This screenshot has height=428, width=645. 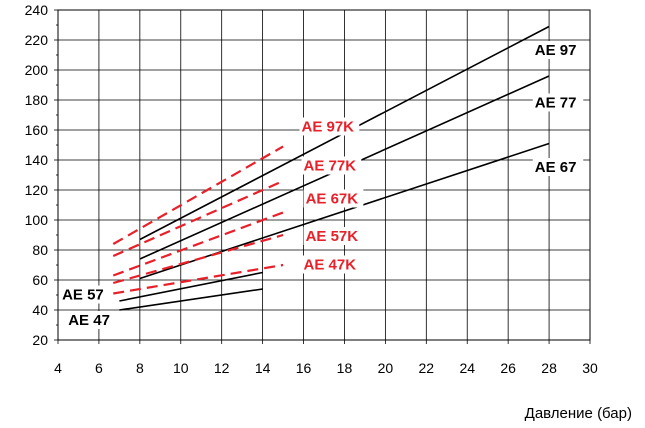 I want to click on x-tick-label-20: 20, so click(x=386, y=368).